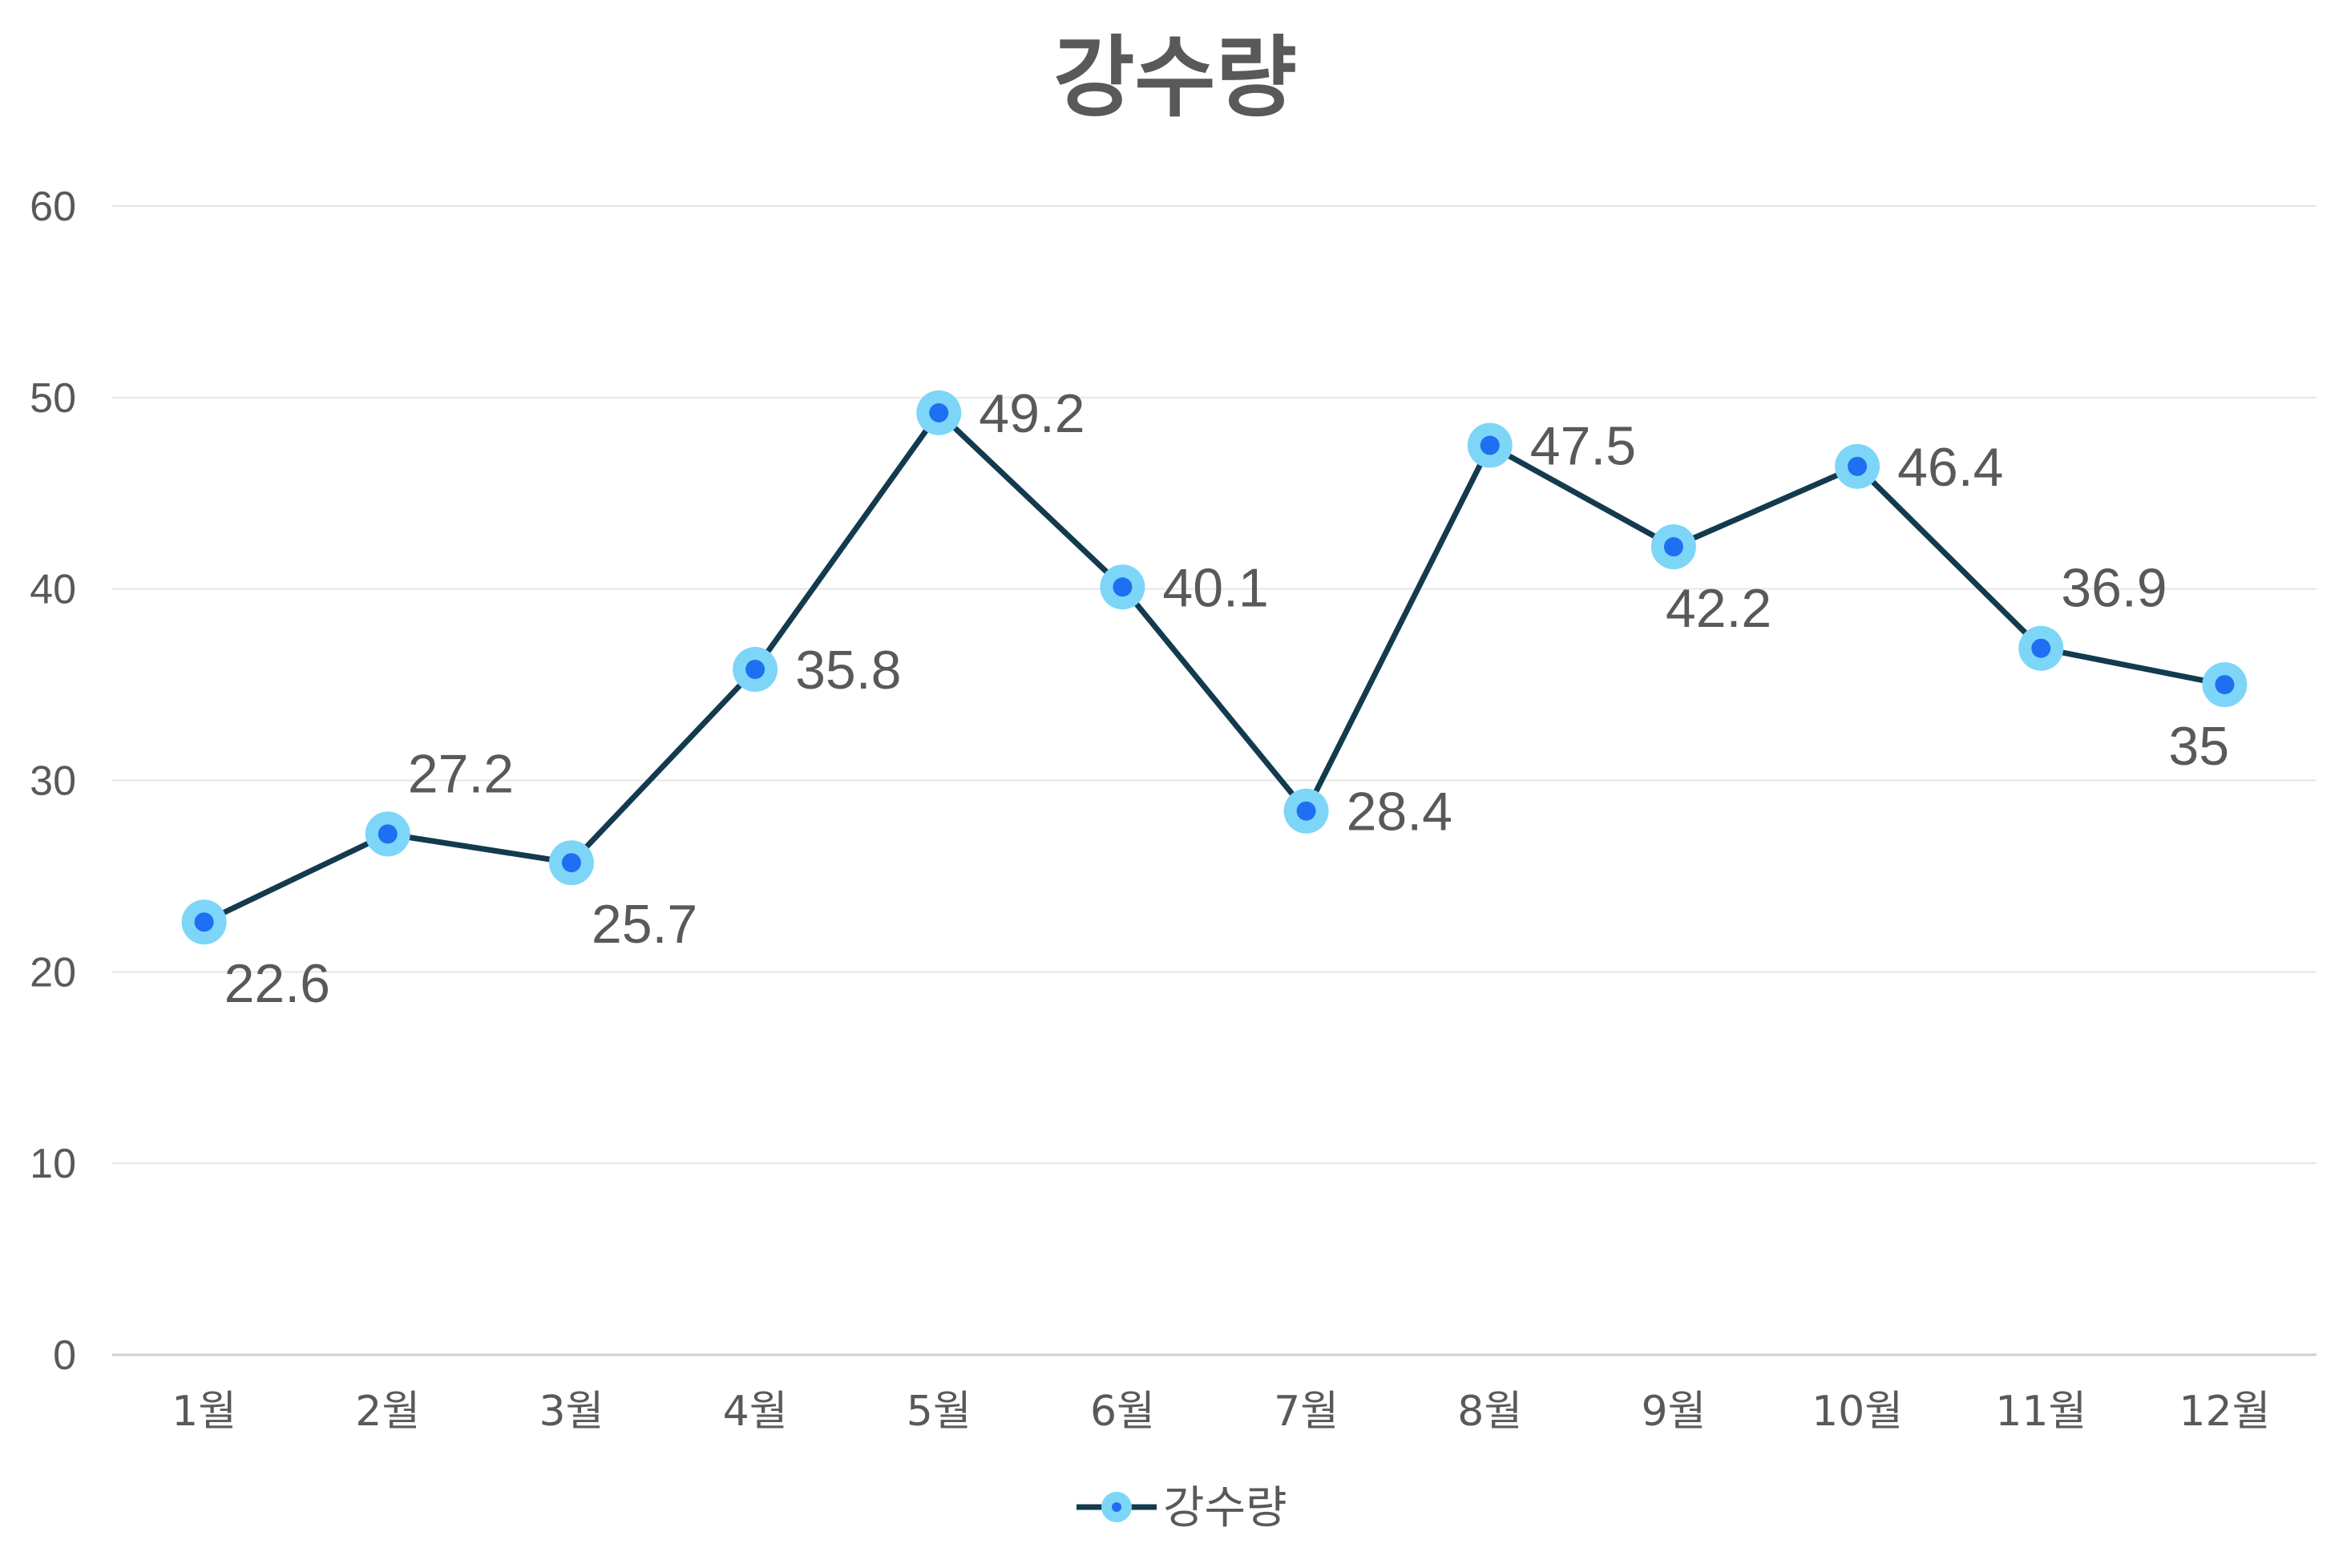 Image resolution: width=2351 pixels, height=1568 pixels. Describe the element at coordinates (1399, 812) in the screenshot. I see `data-label: 28.4` at that location.